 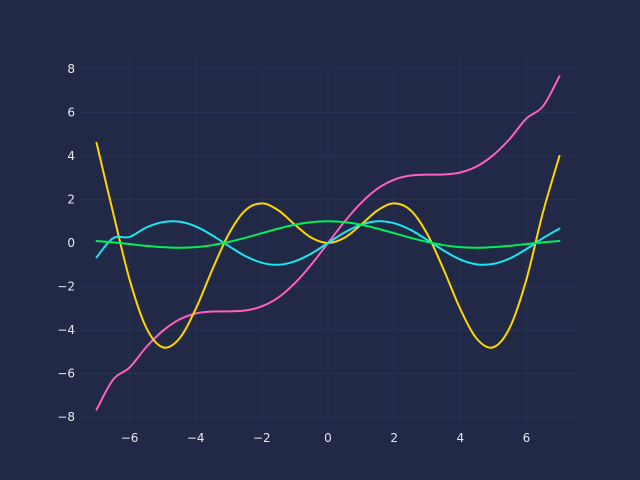 I want to click on y-tick-label: −2, so click(x=66, y=287).